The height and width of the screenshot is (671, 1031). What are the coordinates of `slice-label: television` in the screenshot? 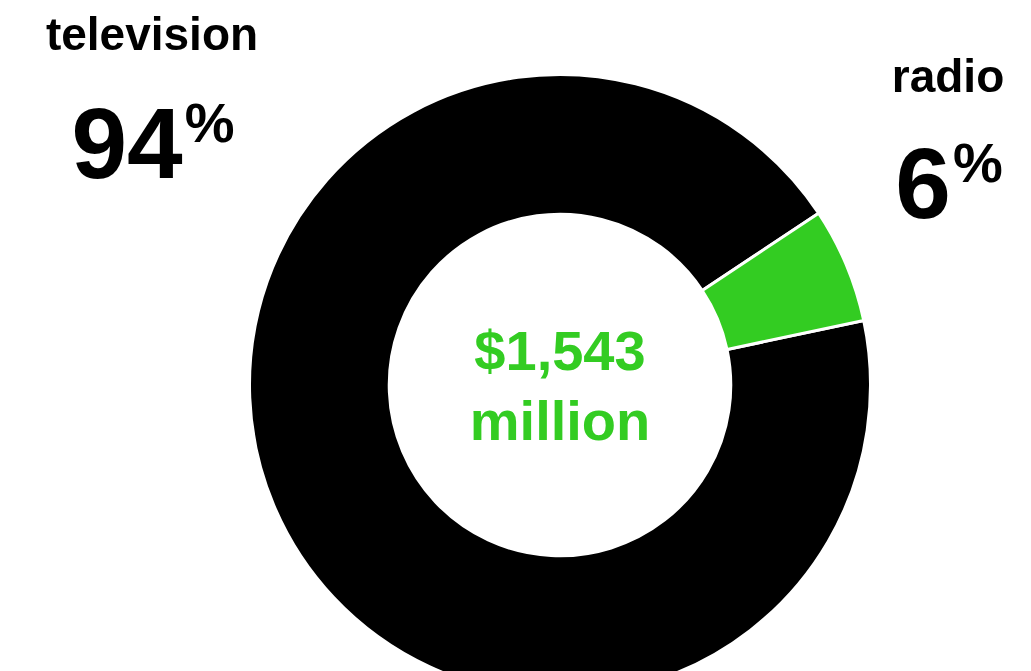 It's located at (152, 34).